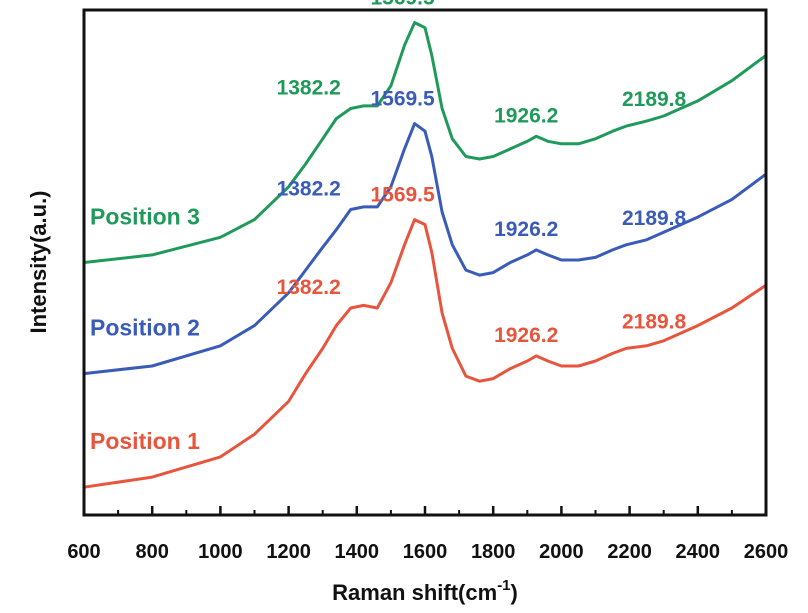  I want to click on peak-label-series2-1382_2: 1382.2, so click(309, 189).